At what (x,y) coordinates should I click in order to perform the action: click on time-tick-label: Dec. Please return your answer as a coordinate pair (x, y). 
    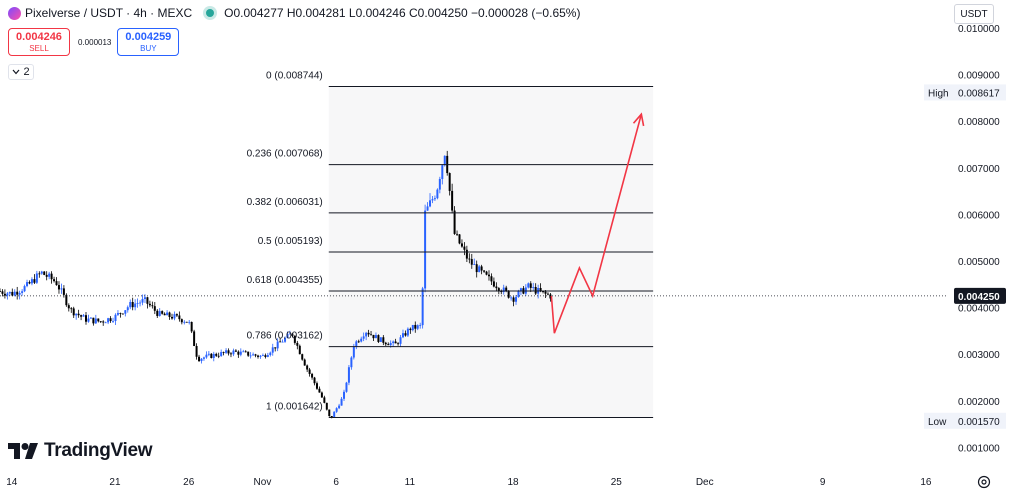
    Looking at the image, I should click on (705, 482).